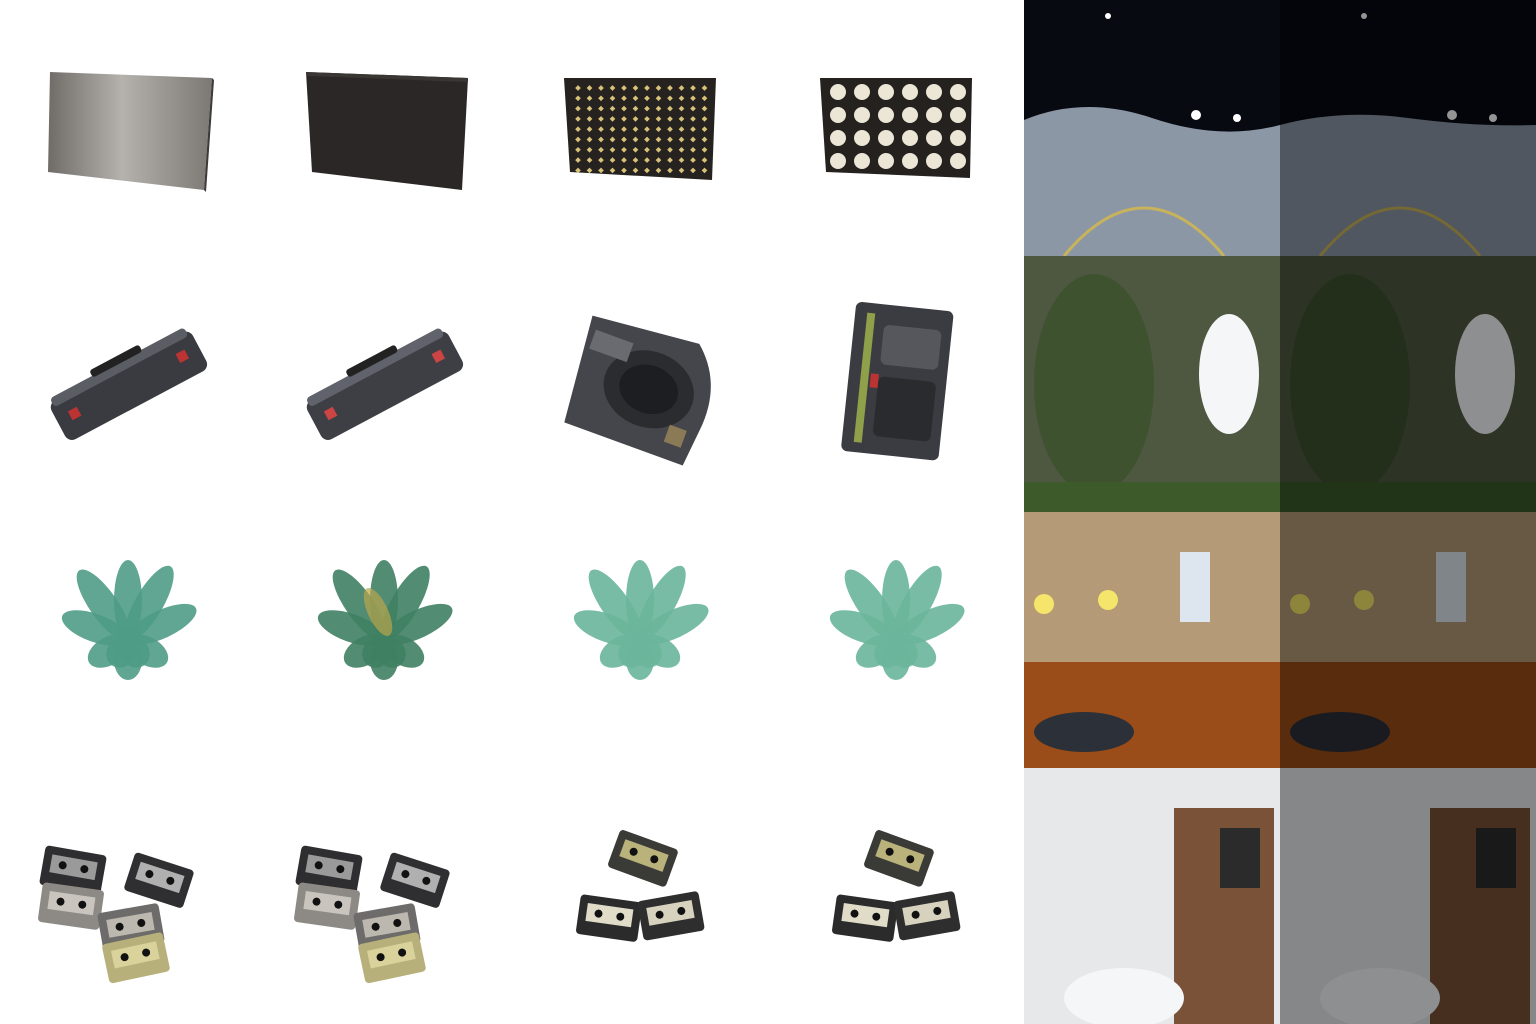  What do you see at coordinates (1280, 896) in the screenshot?
I see `panorama-room-bright-window` at bounding box center [1280, 896].